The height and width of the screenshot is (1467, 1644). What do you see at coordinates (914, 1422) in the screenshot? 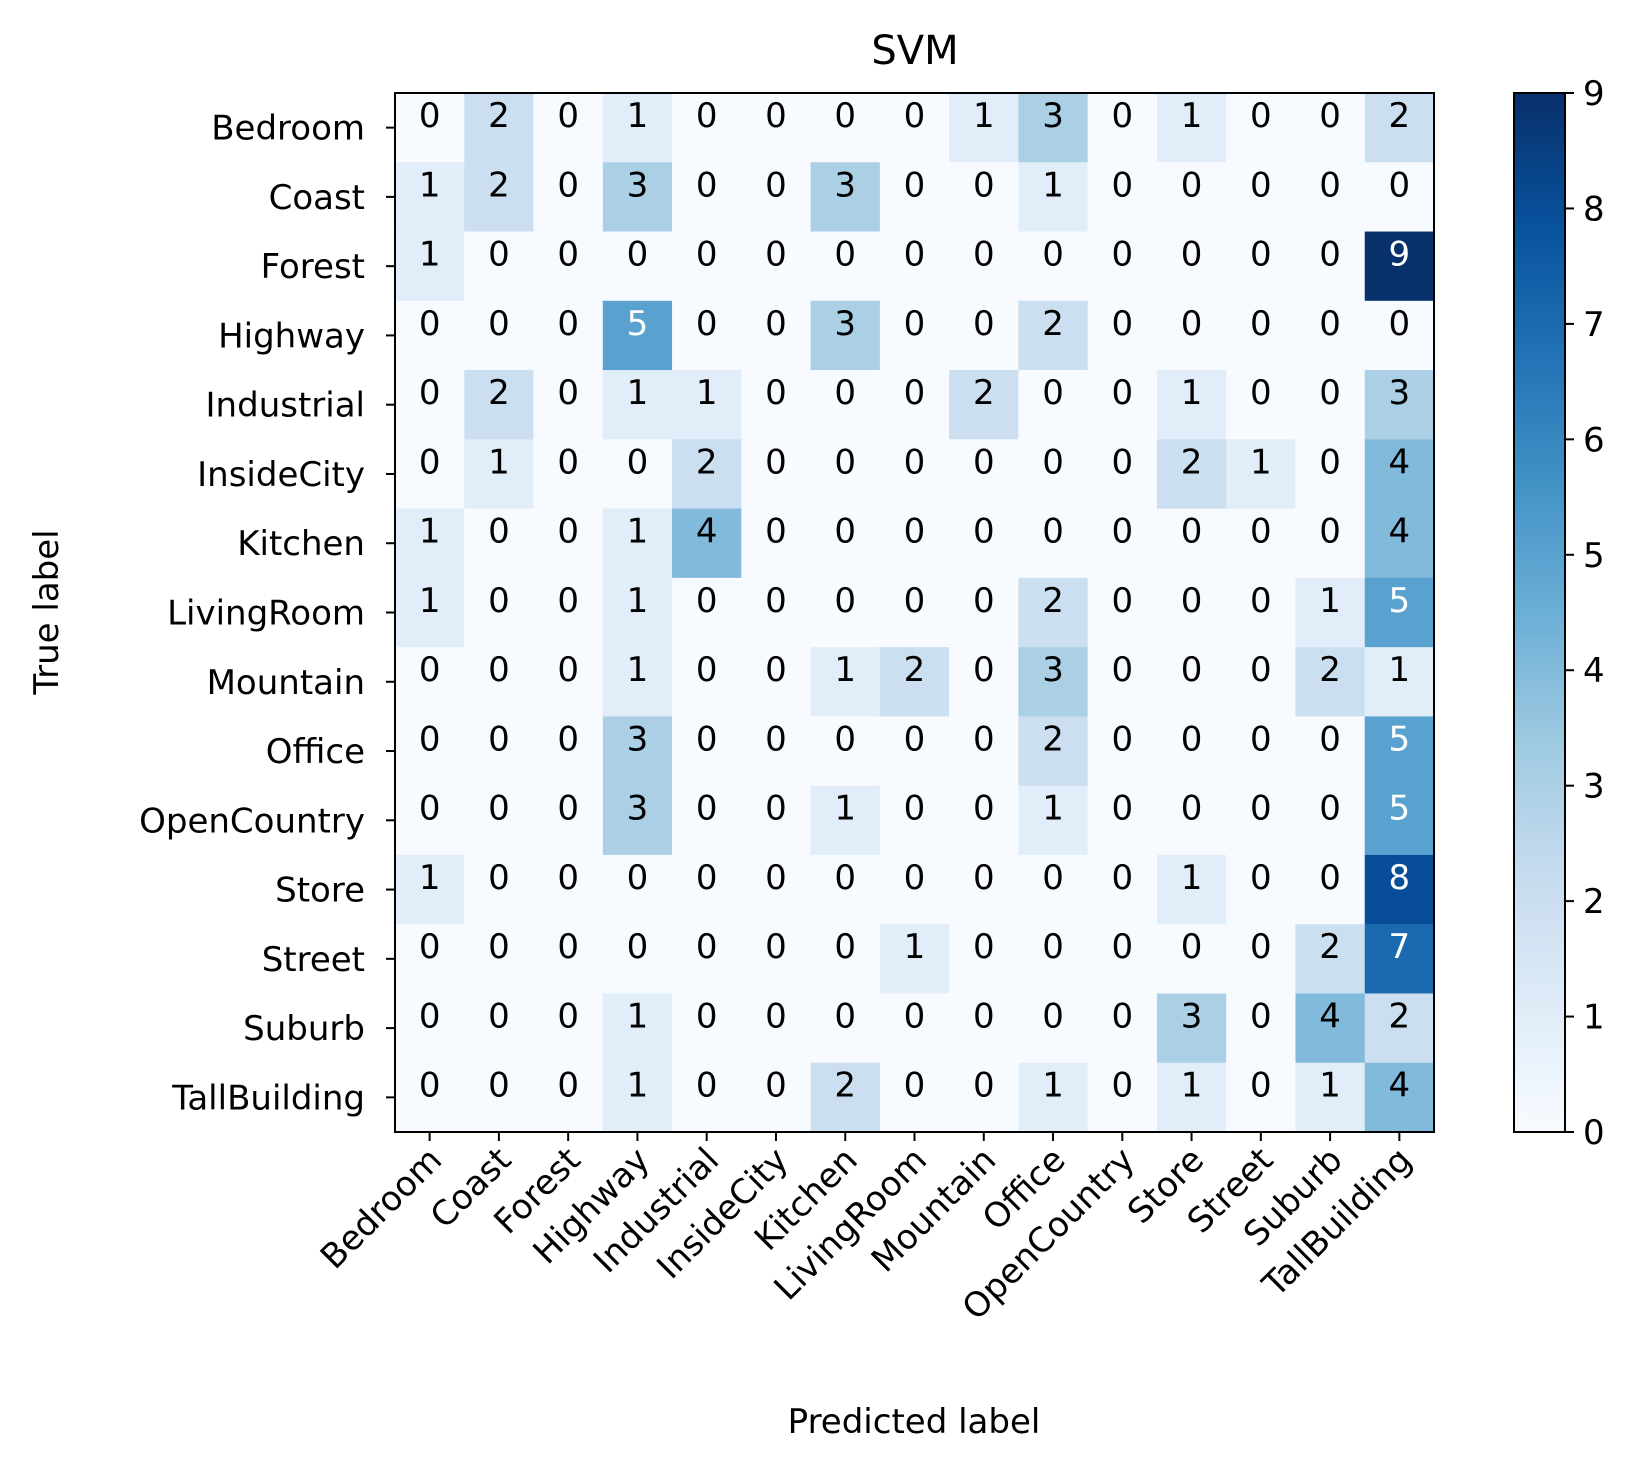
I see `x-axis-label: Predicted label` at bounding box center [914, 1422].